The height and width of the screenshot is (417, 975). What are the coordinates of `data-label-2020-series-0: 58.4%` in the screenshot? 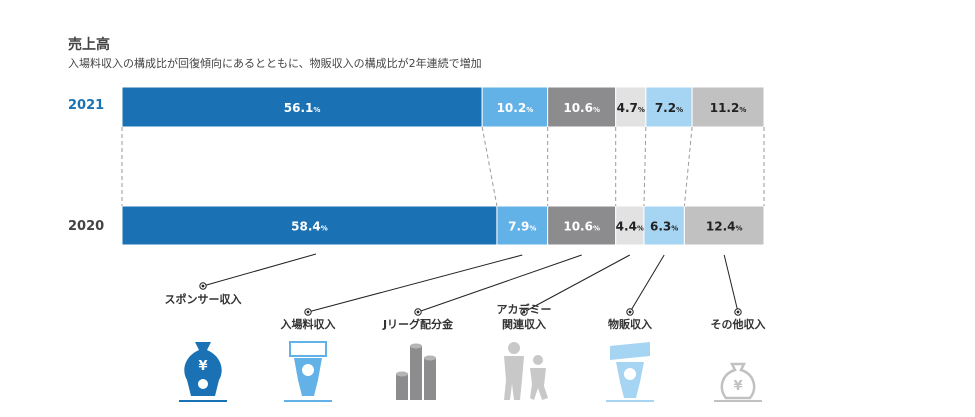 It's located at (309, 227).